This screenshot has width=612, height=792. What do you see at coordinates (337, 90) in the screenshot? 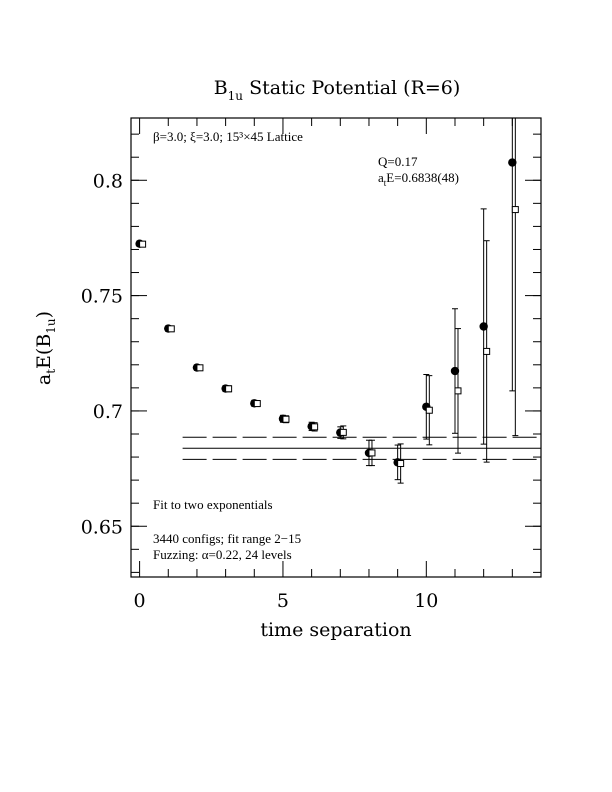
I see `chart-title: B1u Static Potential (R=6)` at bounding box center [337, 90].